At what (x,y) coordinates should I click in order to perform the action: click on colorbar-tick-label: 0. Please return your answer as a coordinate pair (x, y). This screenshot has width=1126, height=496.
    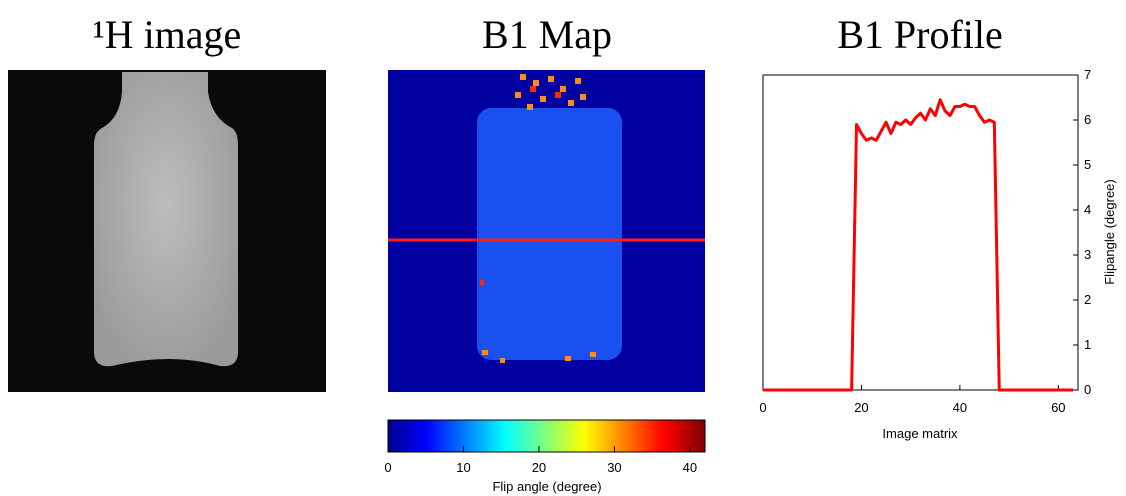
    Looking at the image, I should click on (387, 467).